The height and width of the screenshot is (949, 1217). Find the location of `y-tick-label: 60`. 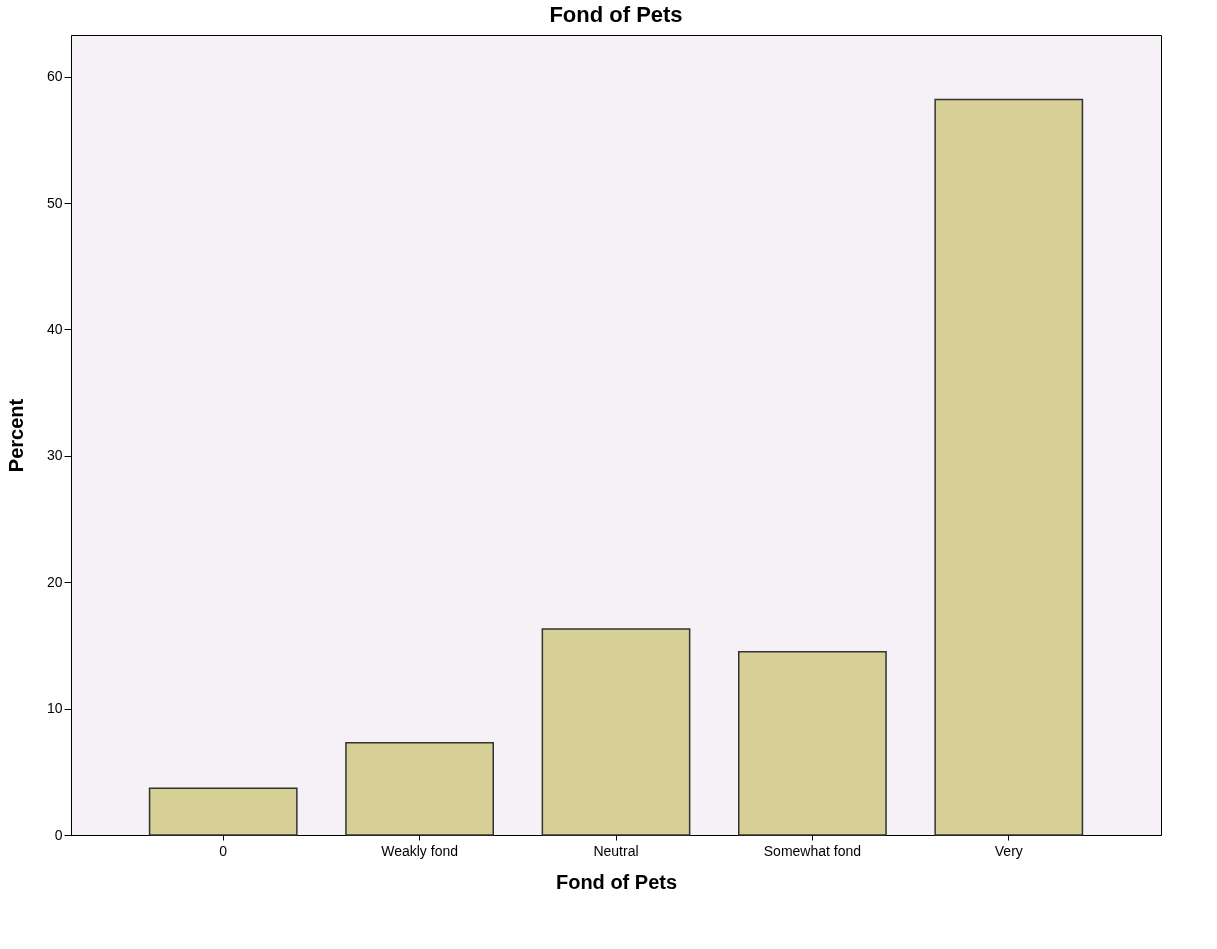

y-tick-label: 60 is located at coordinates (54, 76).